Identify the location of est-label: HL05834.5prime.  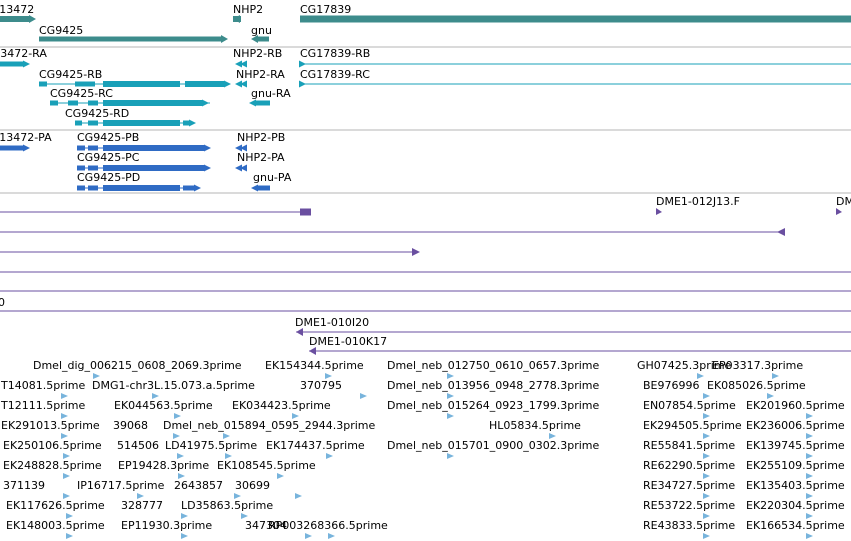
(535, 425).